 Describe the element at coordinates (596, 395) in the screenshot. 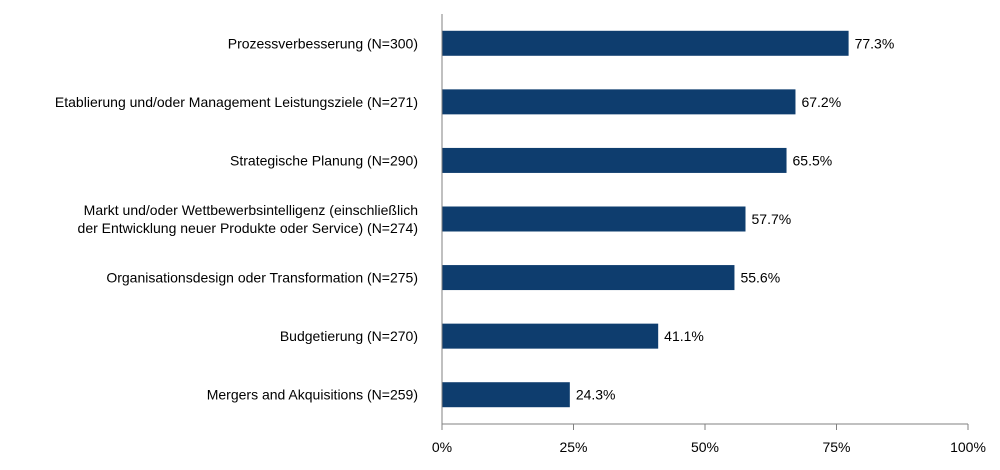

I see `value-label: 24.3%` at that location.